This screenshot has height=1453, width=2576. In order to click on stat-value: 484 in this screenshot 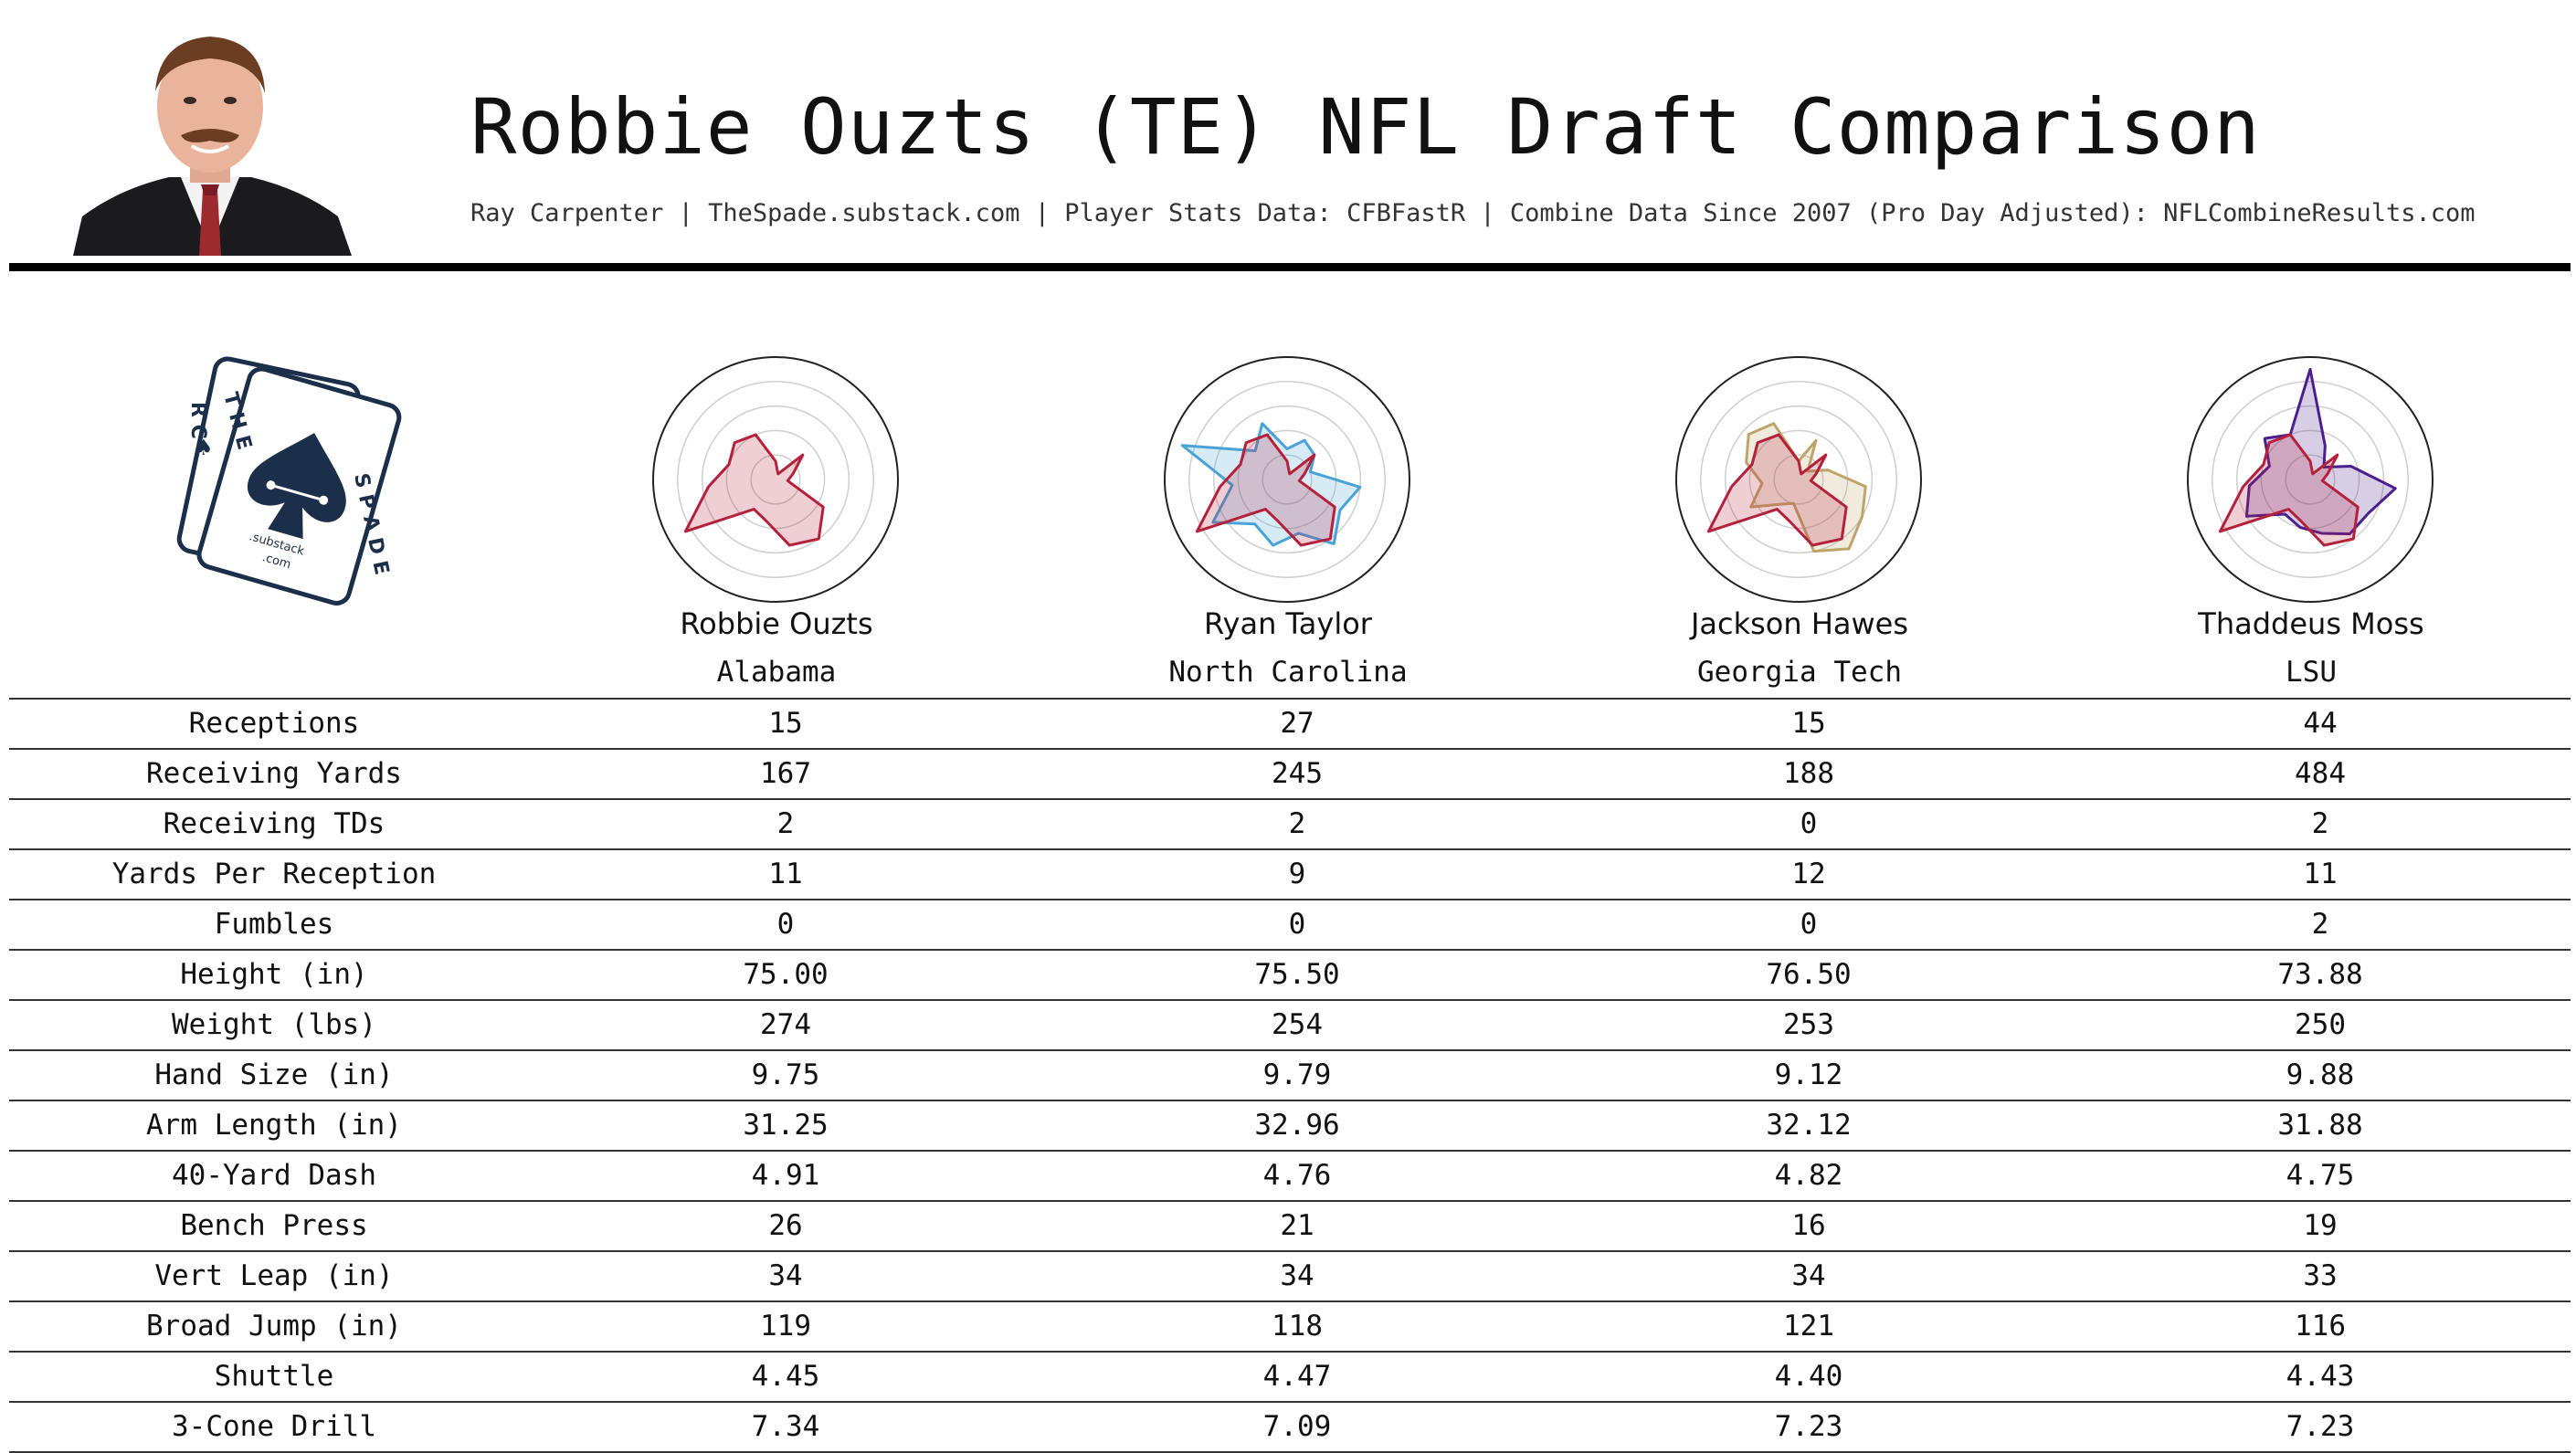, I will do `click(2320, 773)`.